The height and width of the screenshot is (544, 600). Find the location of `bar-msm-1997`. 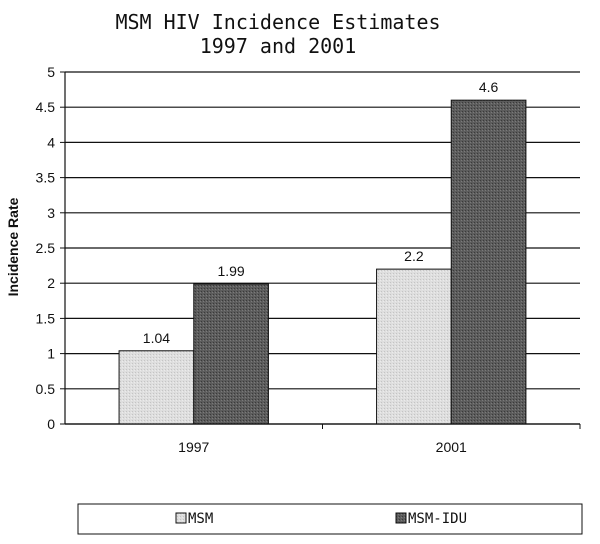

bar-msm-1997 is located at coordinates (156, 387).